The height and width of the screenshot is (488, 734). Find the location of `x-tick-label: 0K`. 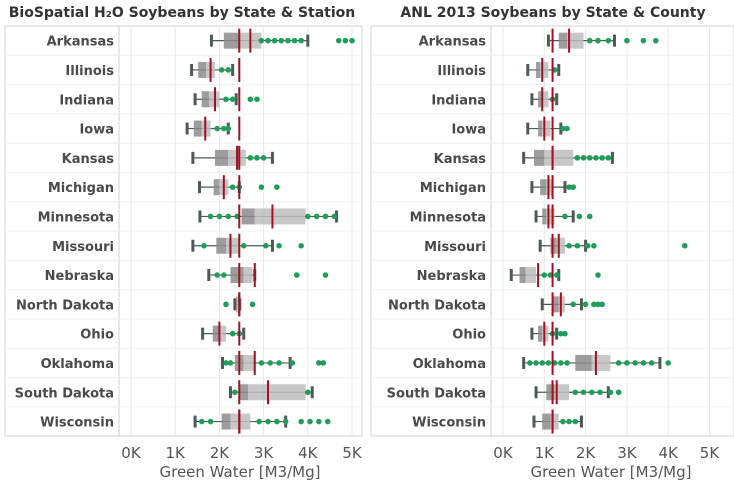

x-tick-label: 0K is located at coordinates (503, 453).